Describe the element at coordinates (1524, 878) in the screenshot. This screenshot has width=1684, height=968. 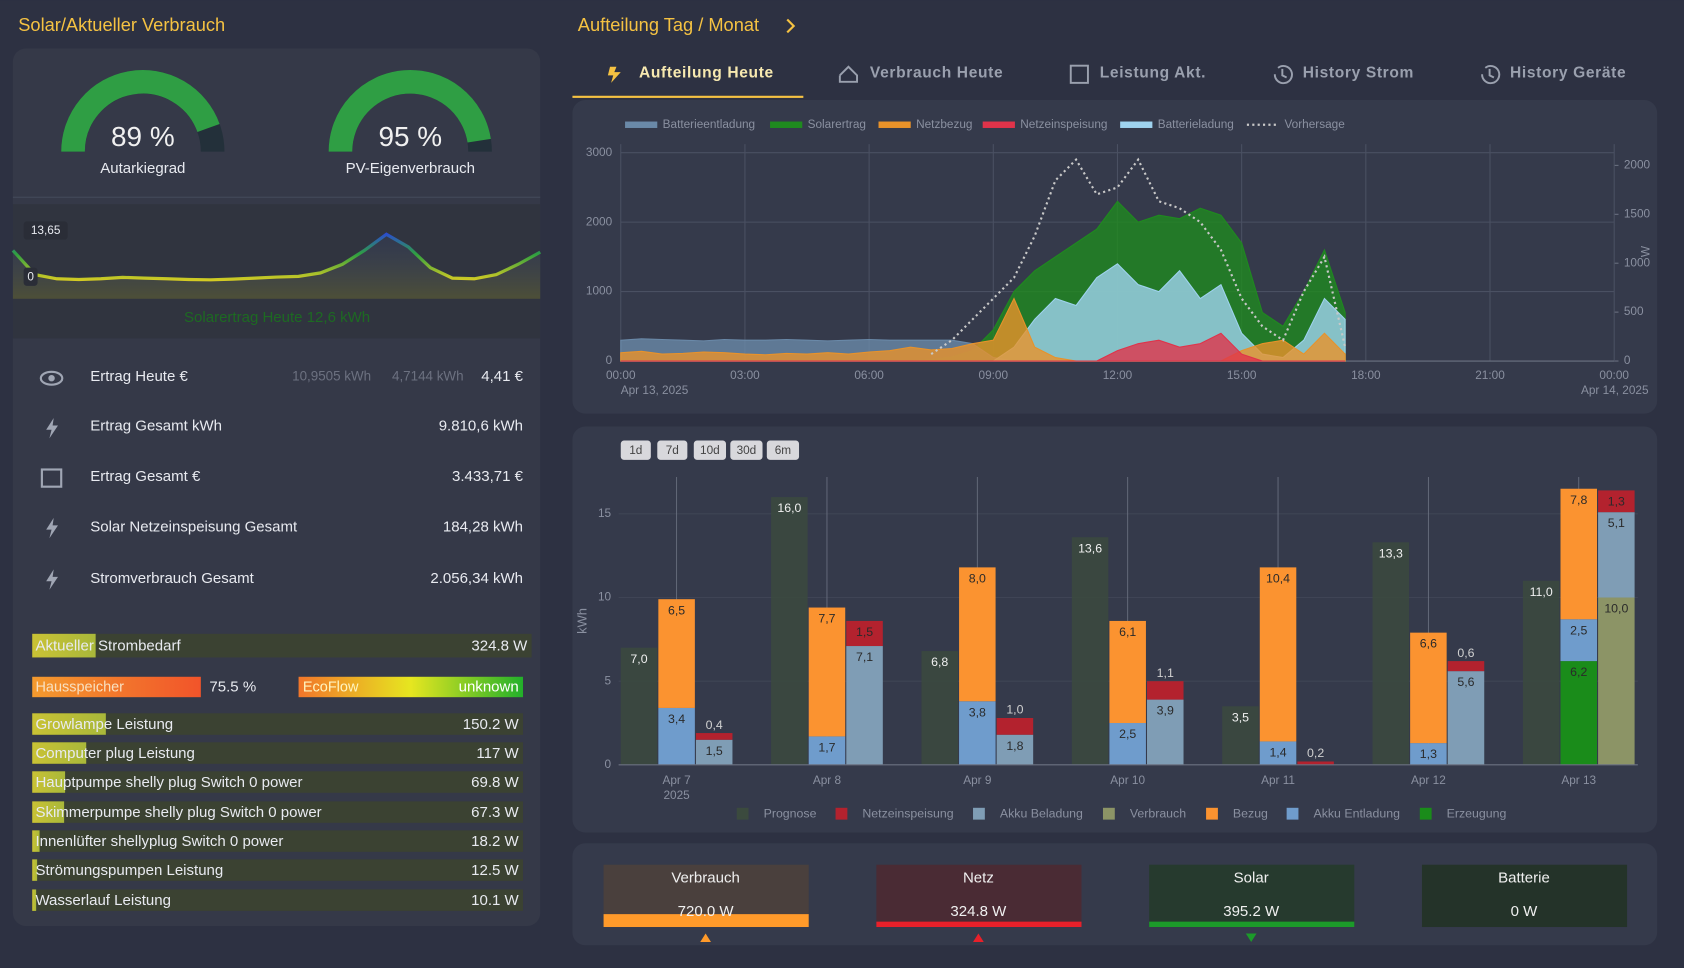
I see `tile-label: Batterie` at that location.